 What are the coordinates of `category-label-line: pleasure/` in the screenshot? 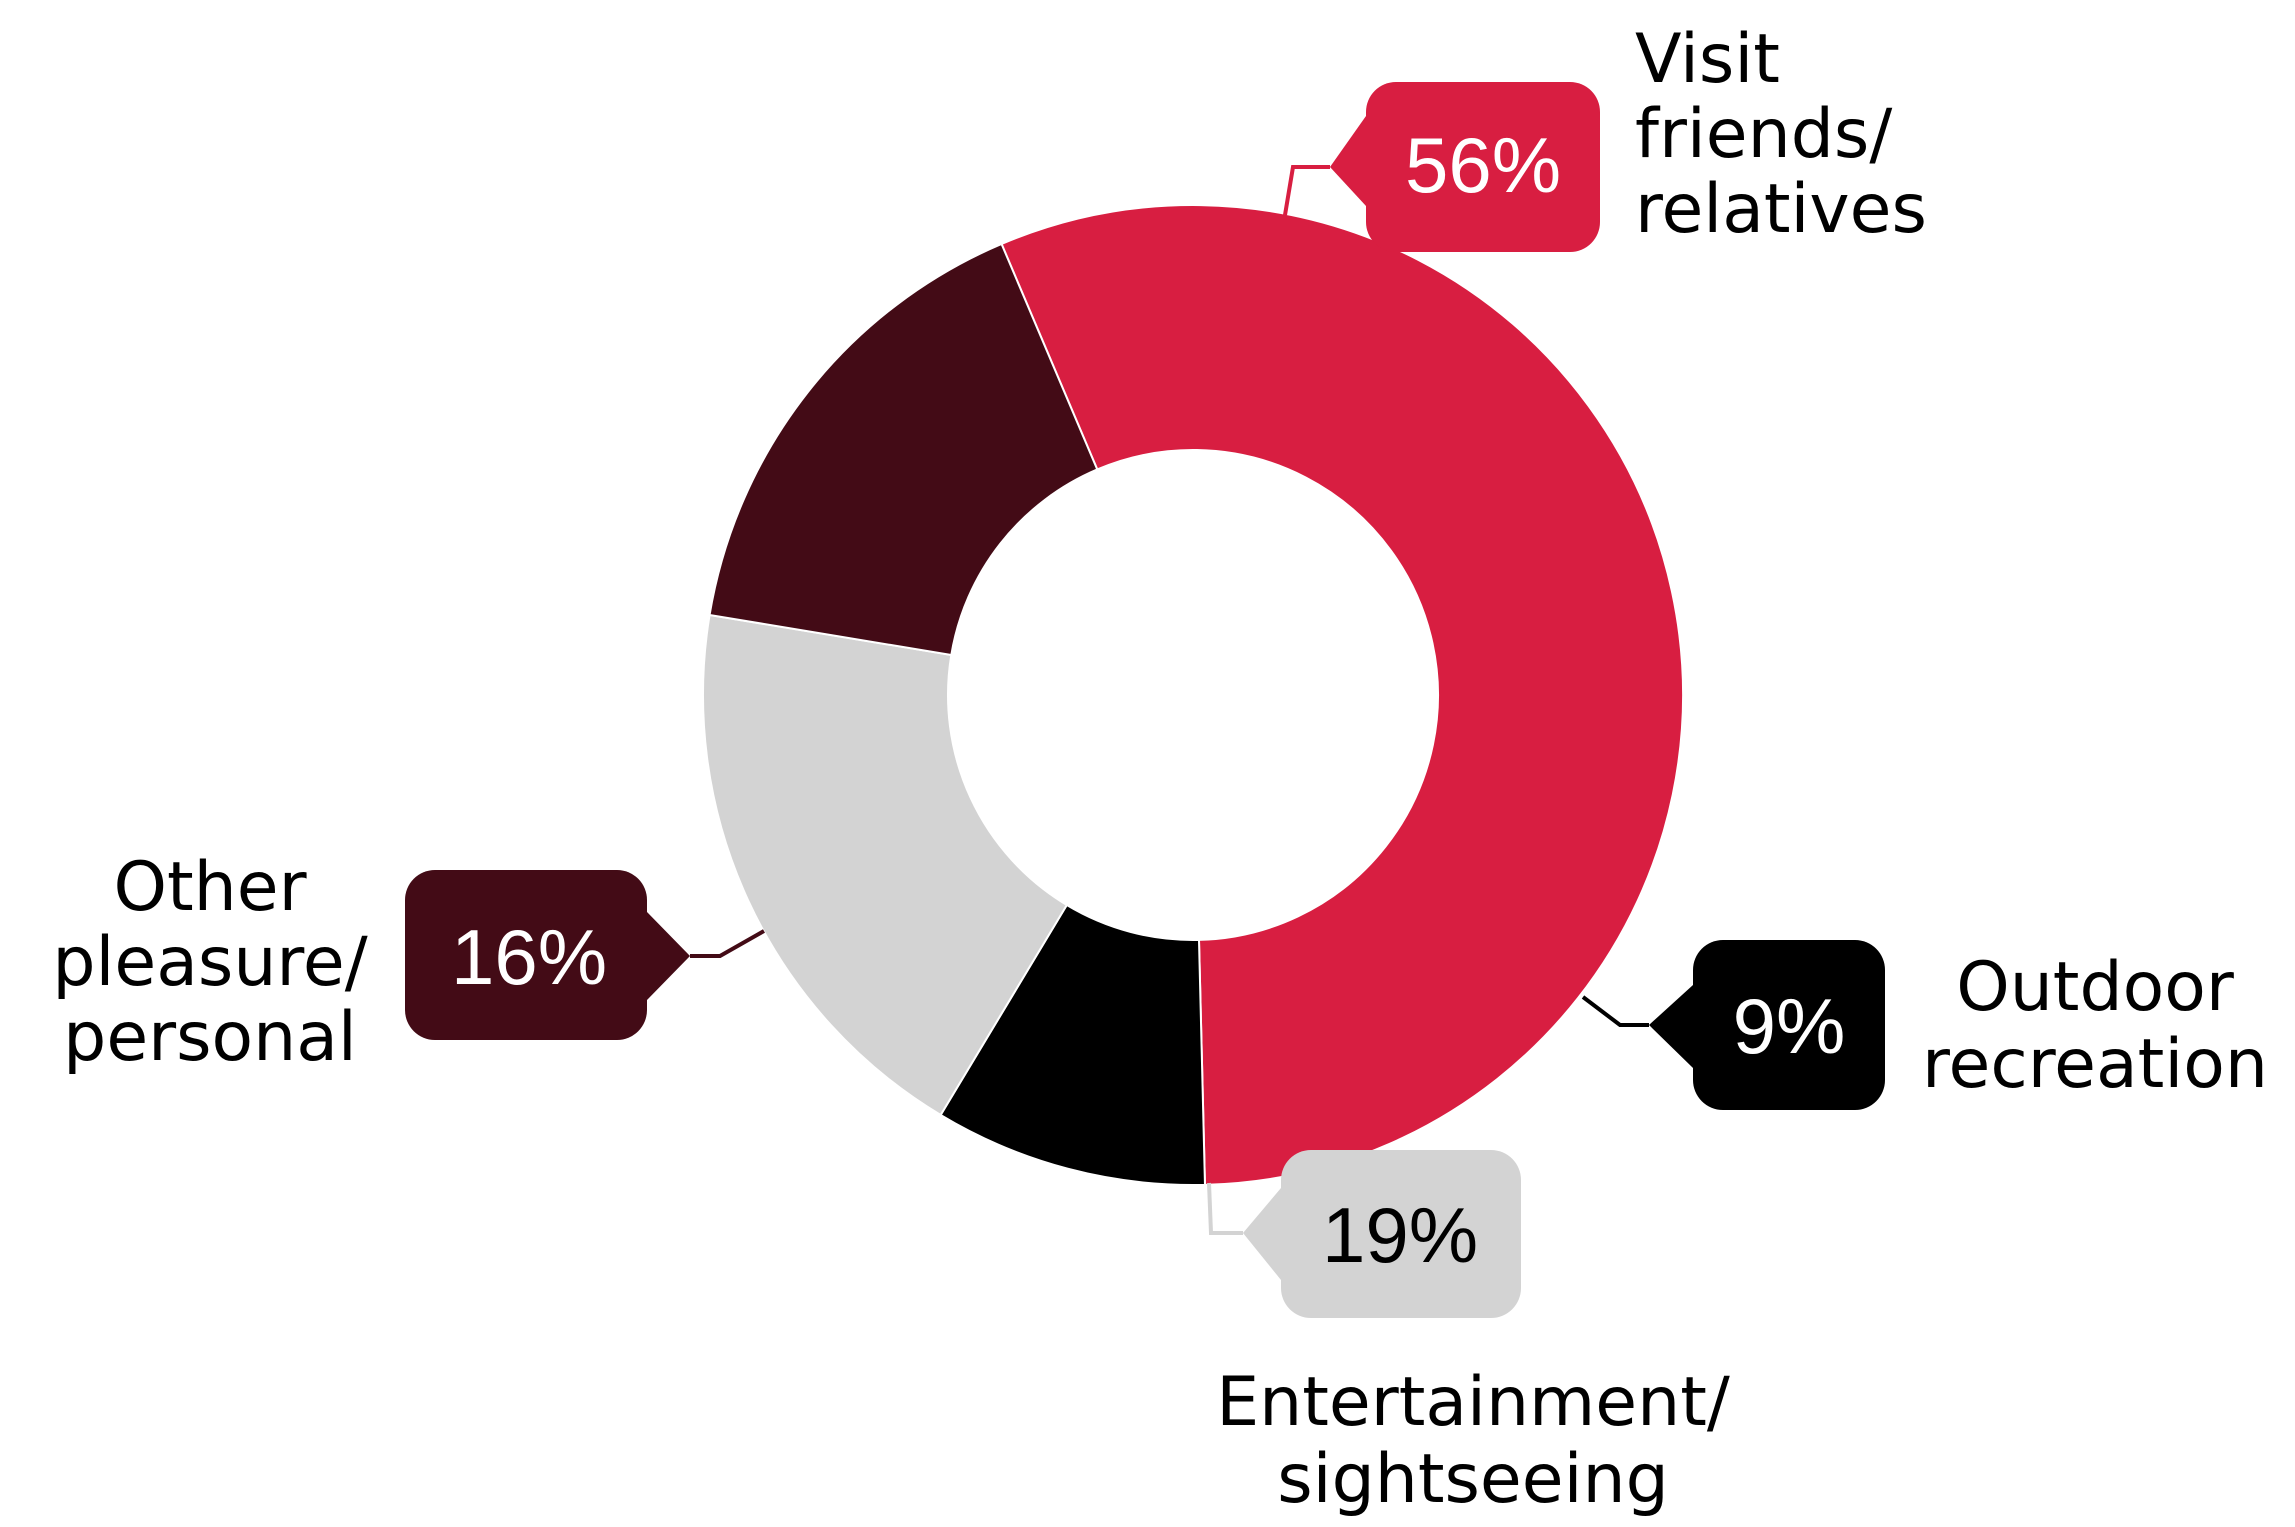 It's located at (209, 962).